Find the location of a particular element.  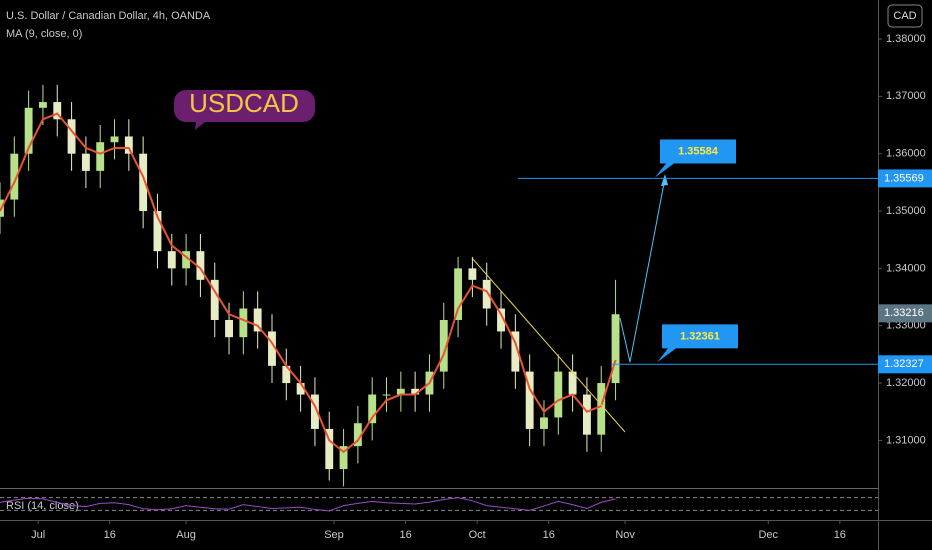

arrow-head is located at coordinates (664, 180).